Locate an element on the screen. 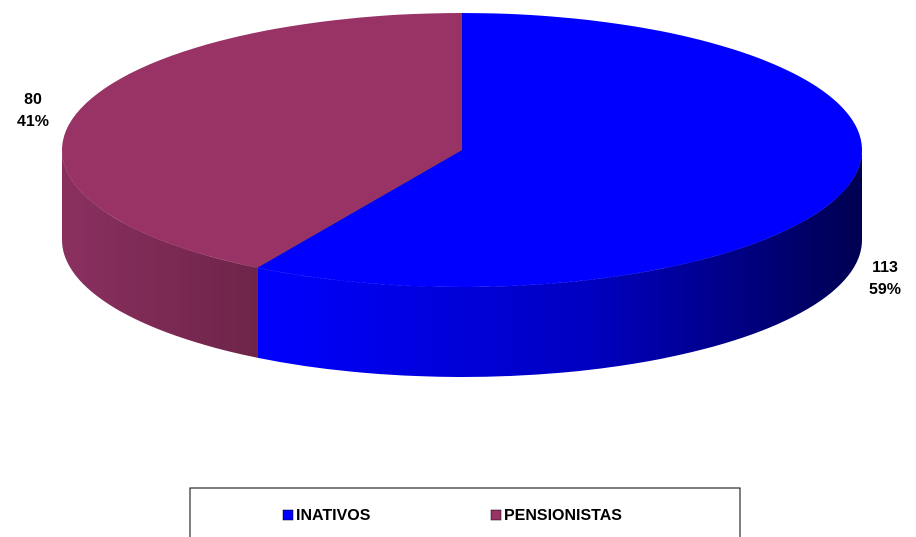 This screenshot has height=537, width=916. slice-edge is located at coordinates (360, 208).